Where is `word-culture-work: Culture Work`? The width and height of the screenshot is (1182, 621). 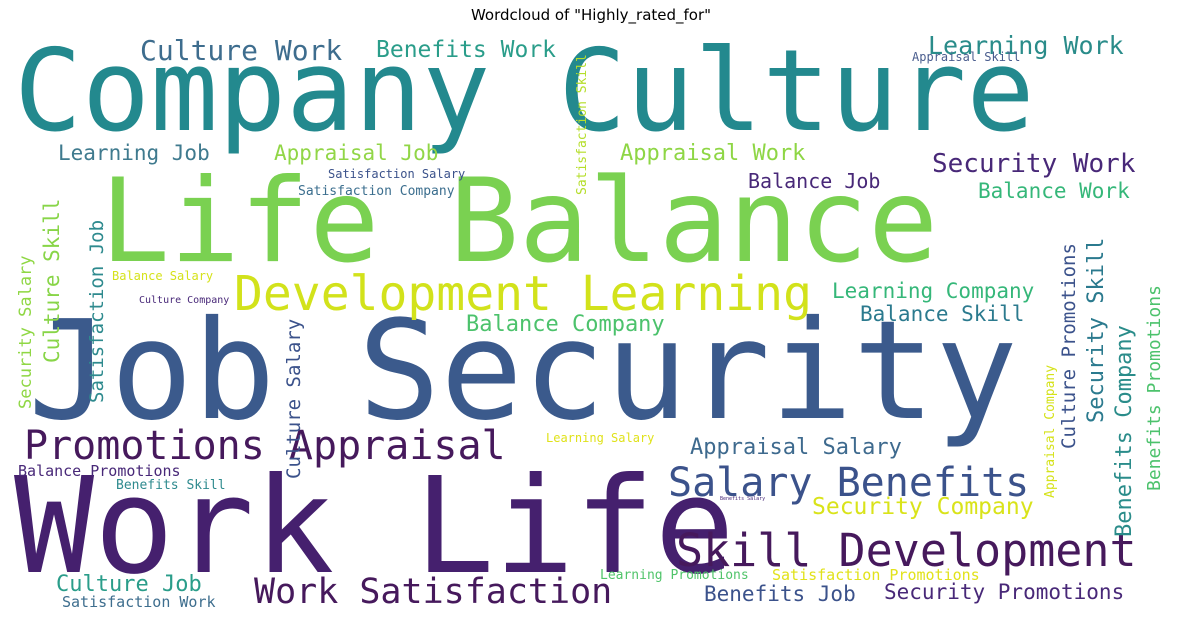 word-culture-work: Culture Work is located at coordinates (241, 50).